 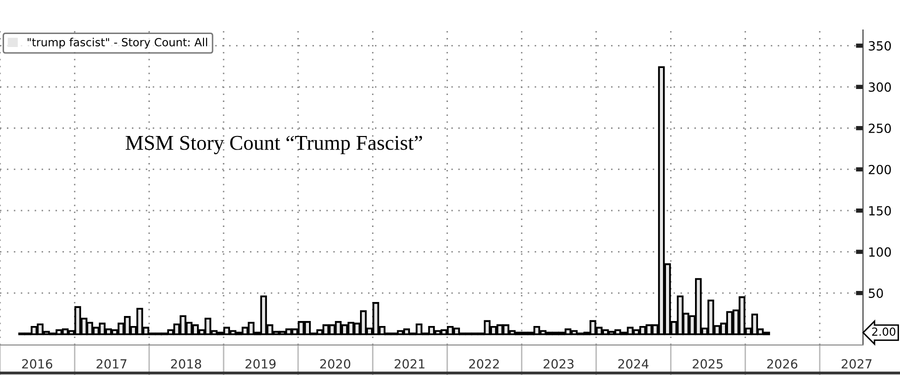 I want to click on x-tick-label: 2026, so click(x=782, y=364).